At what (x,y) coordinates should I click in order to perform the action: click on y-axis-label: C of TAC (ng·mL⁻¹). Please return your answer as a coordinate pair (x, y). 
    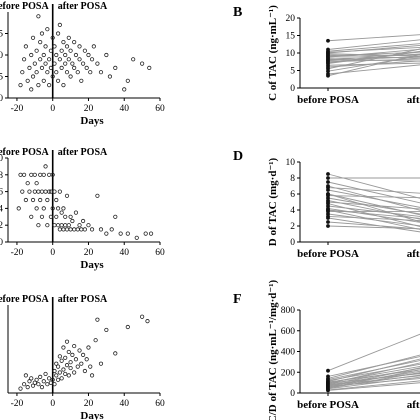
    Looking at the image, I should click on (273, 53).